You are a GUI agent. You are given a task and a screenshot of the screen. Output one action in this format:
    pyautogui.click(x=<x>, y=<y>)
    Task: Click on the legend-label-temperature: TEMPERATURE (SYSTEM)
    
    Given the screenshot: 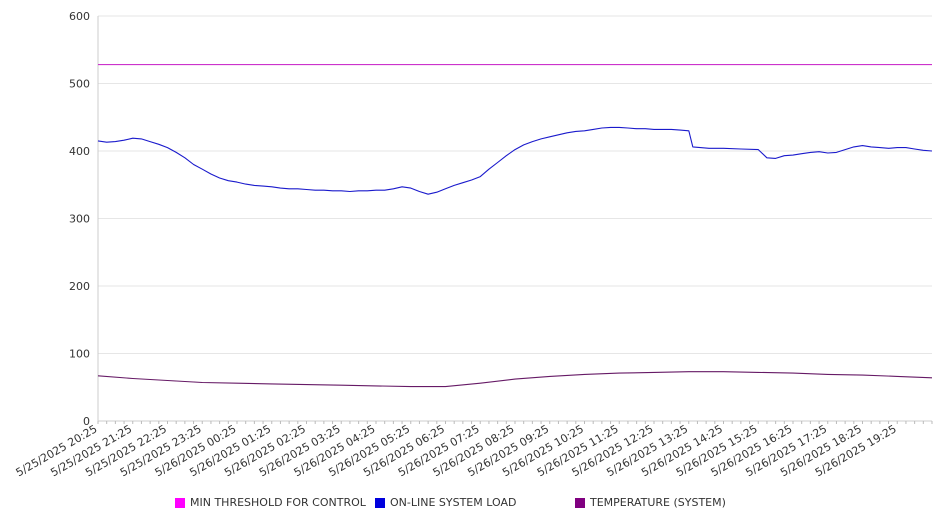 What is the action you would take?
    pyautogui.click(x=658, y=502)
    